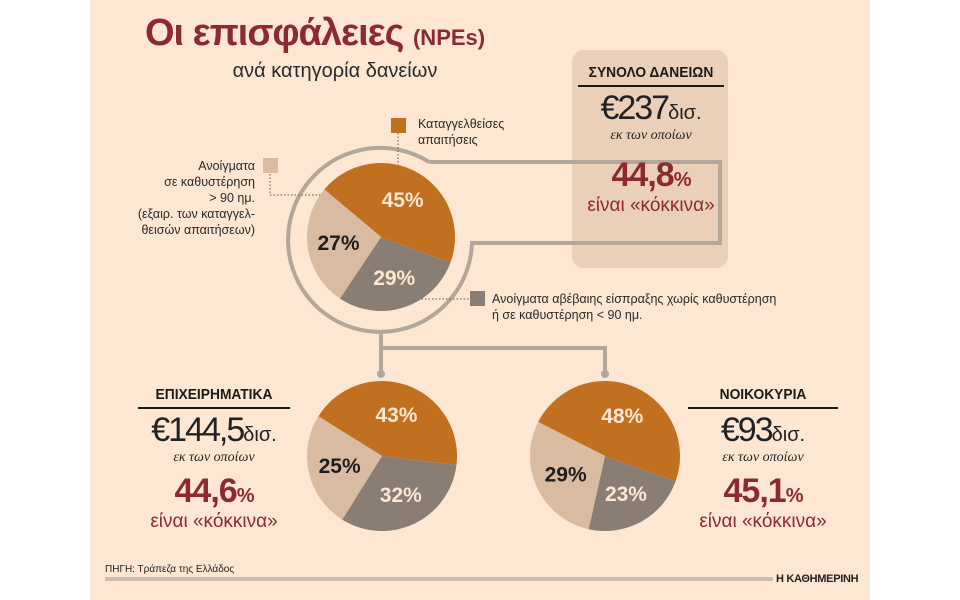 The height and width of the screenshot is (600, 960). I want to click on connector-dot-right, so click(605, 374).